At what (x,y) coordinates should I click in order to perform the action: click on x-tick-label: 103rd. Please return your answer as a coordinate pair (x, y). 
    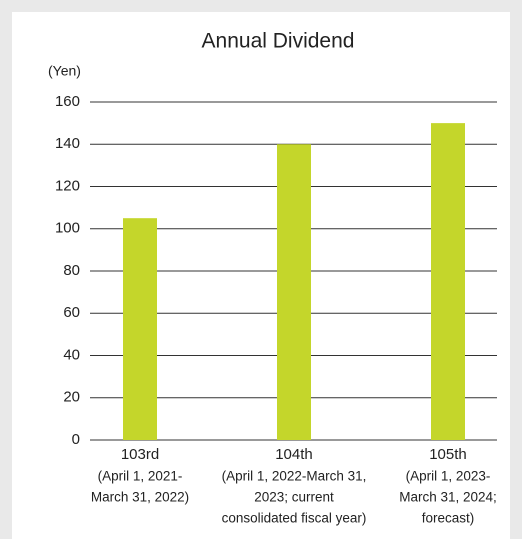
    Looking at the image, I should click on (140, 454).